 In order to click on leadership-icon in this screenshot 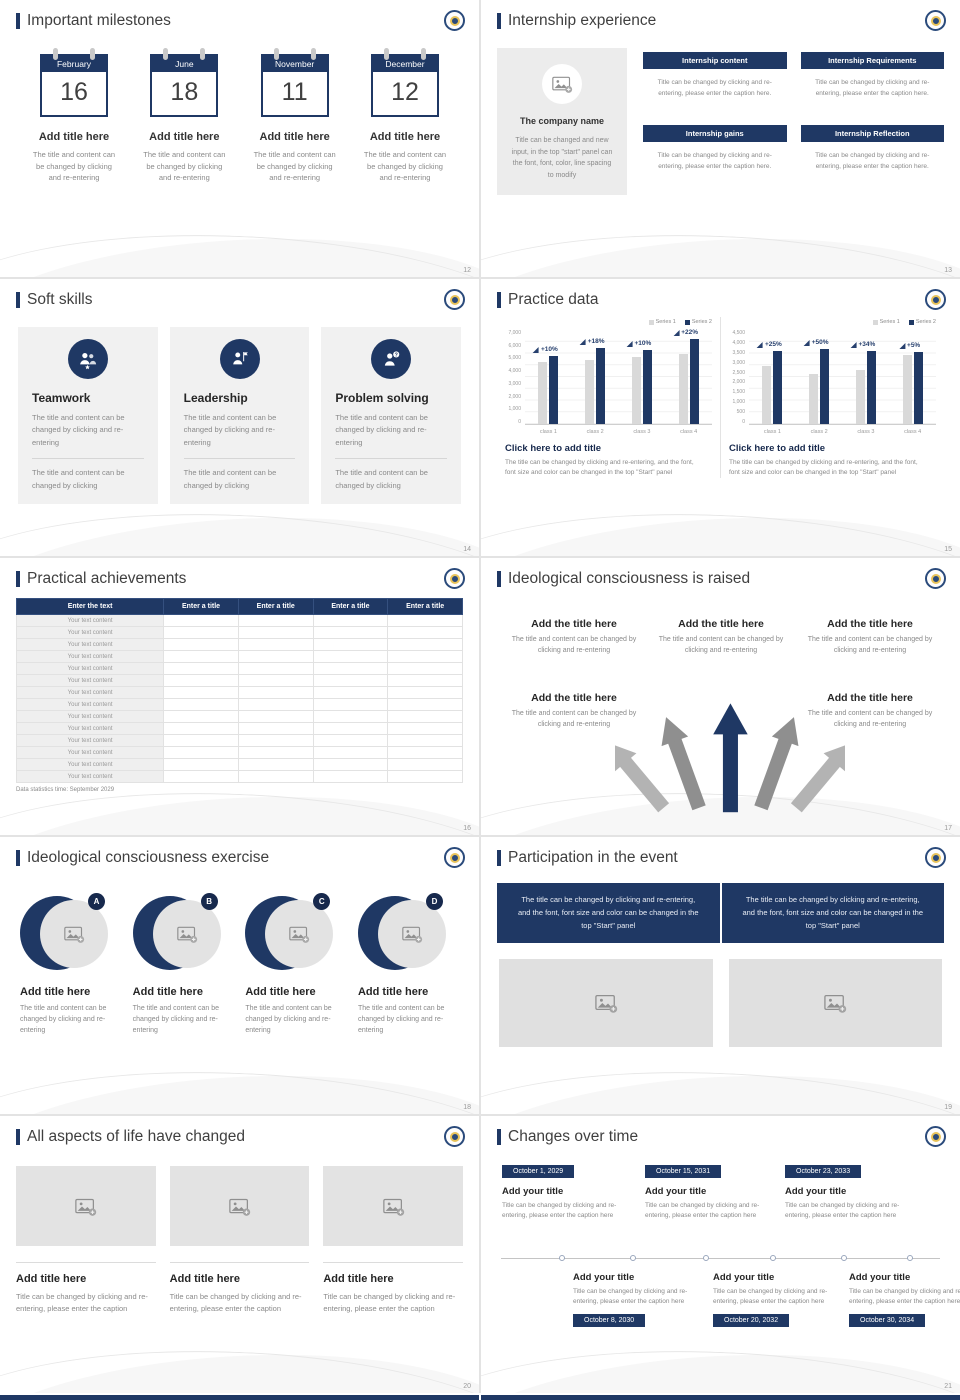, I will do `click(239, 359)`.